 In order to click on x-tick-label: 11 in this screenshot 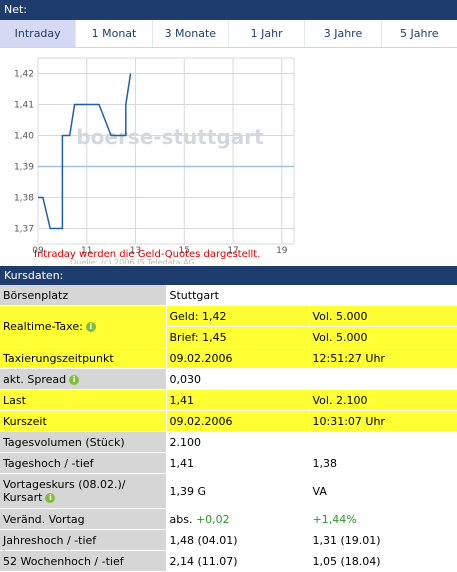, I will do `click(86, 251)`.